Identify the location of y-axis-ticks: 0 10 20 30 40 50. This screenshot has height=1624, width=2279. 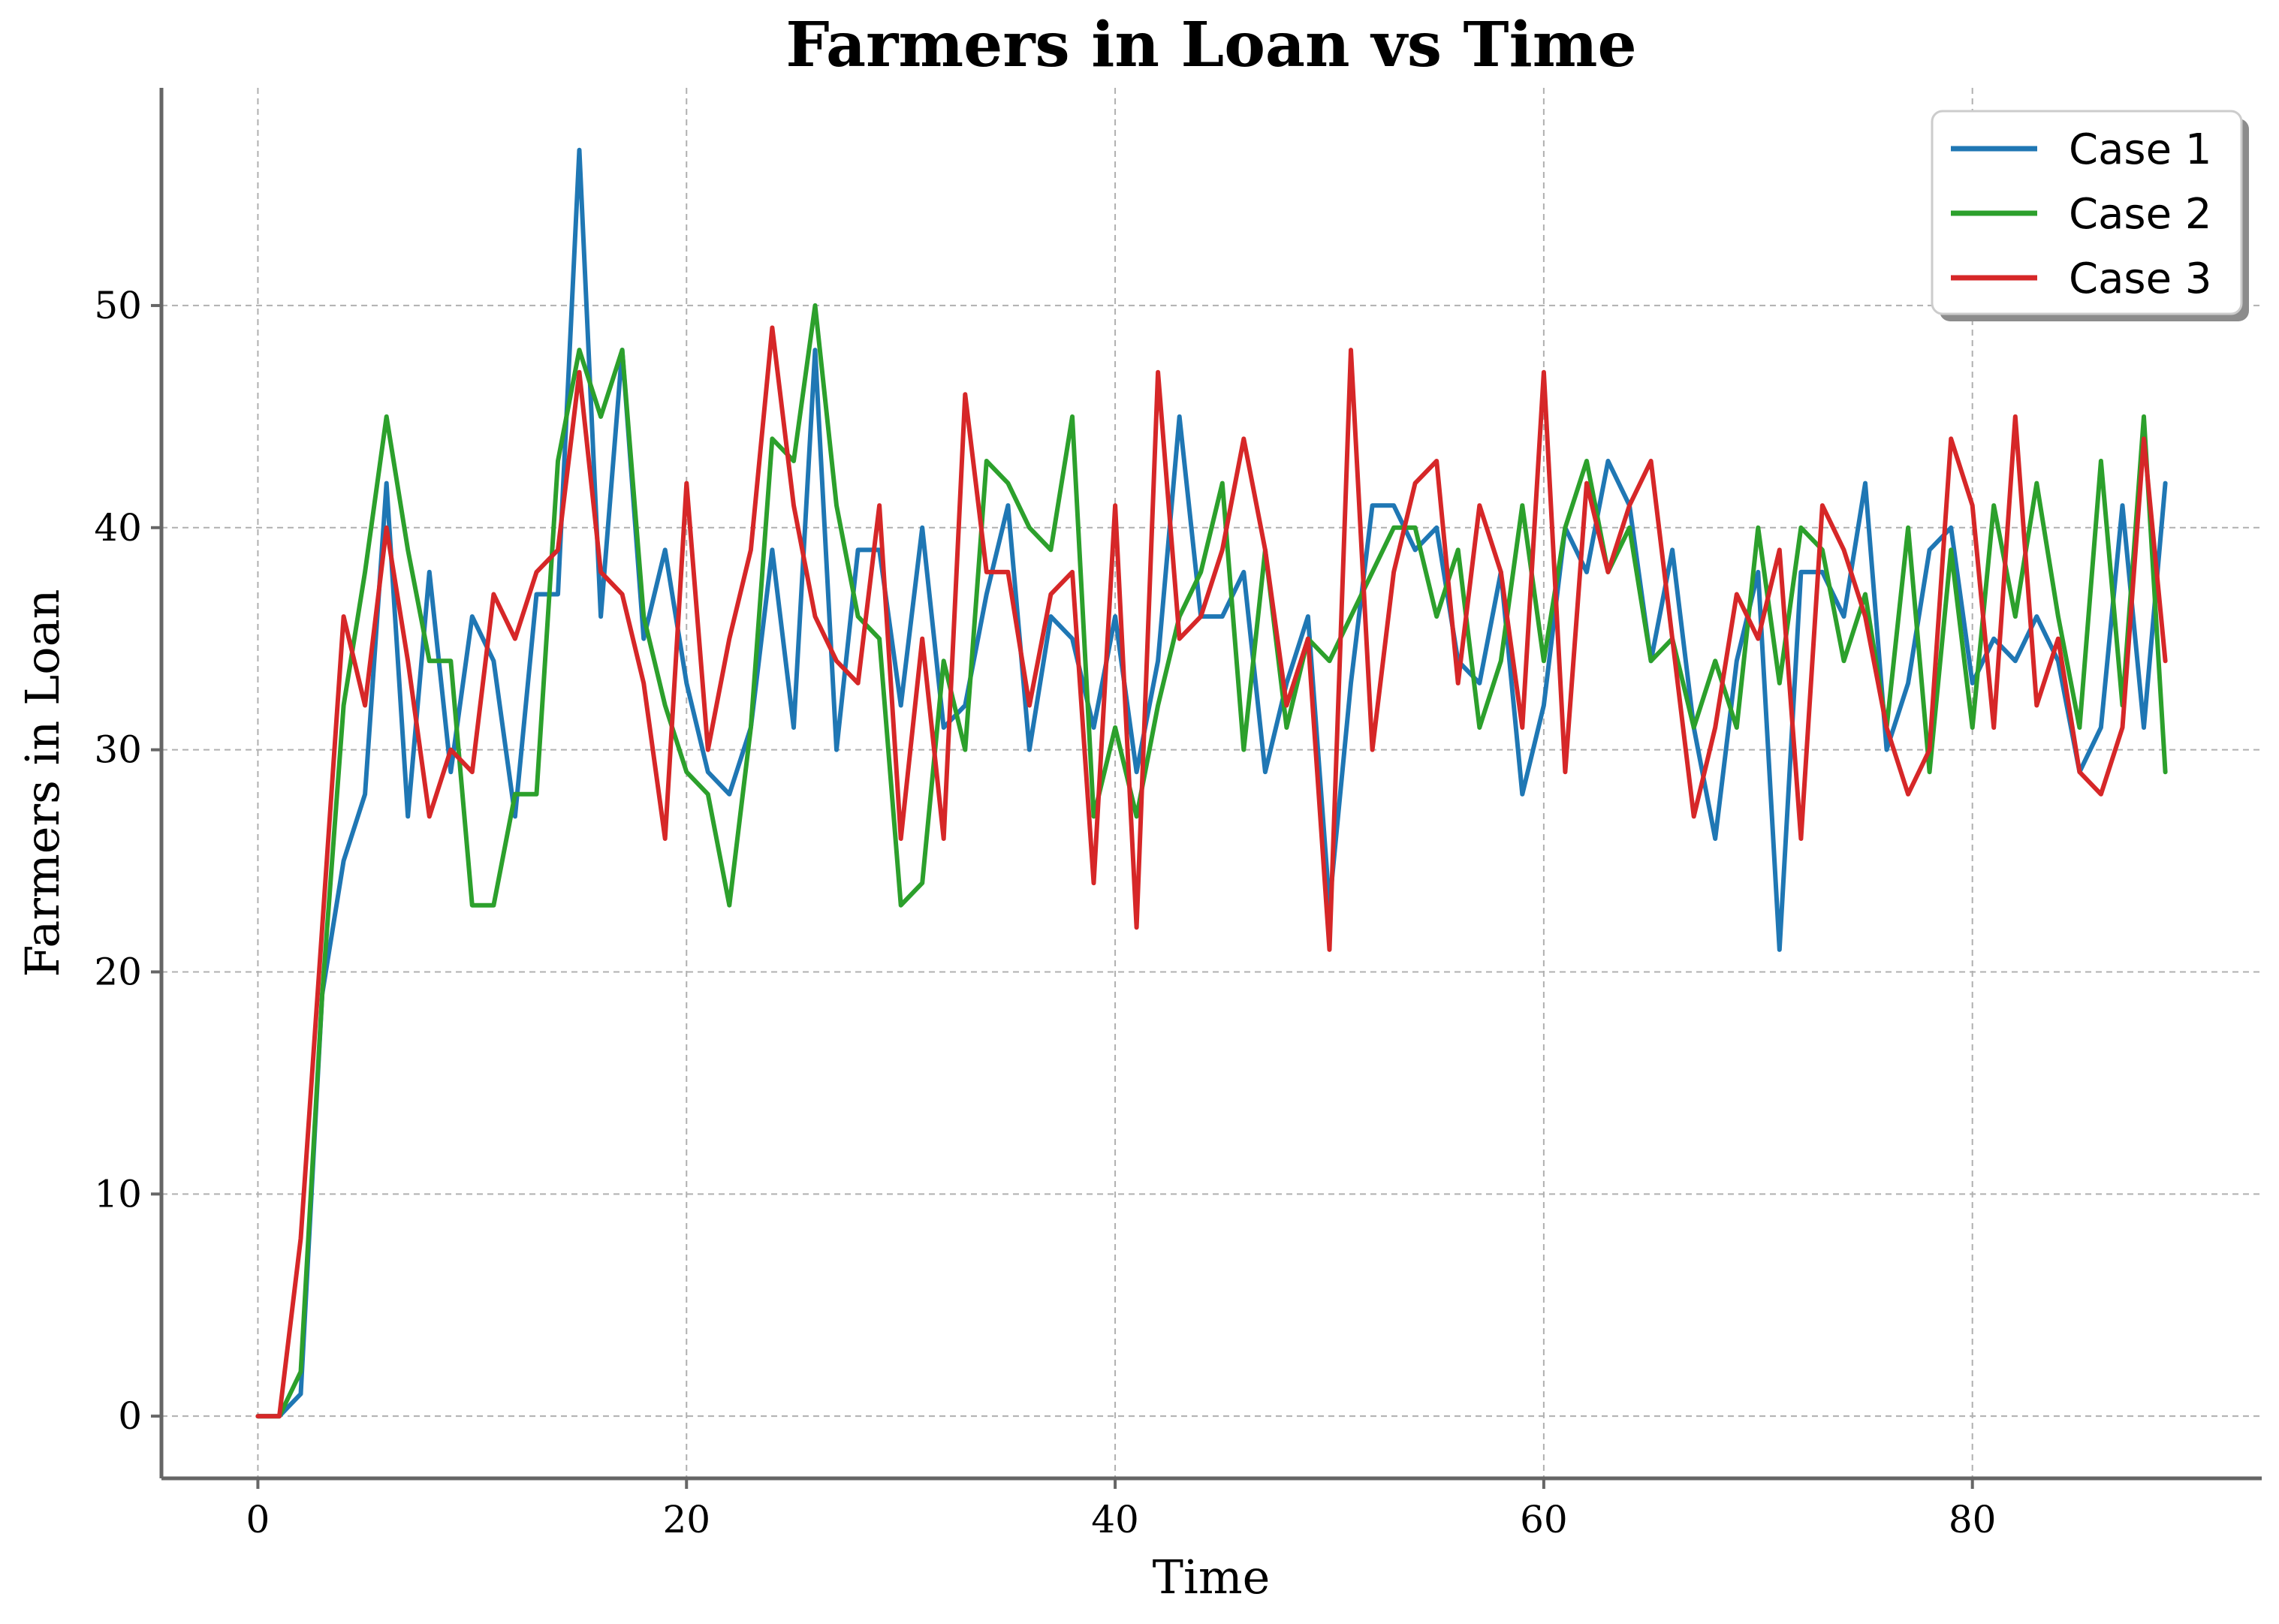
(127, 861).